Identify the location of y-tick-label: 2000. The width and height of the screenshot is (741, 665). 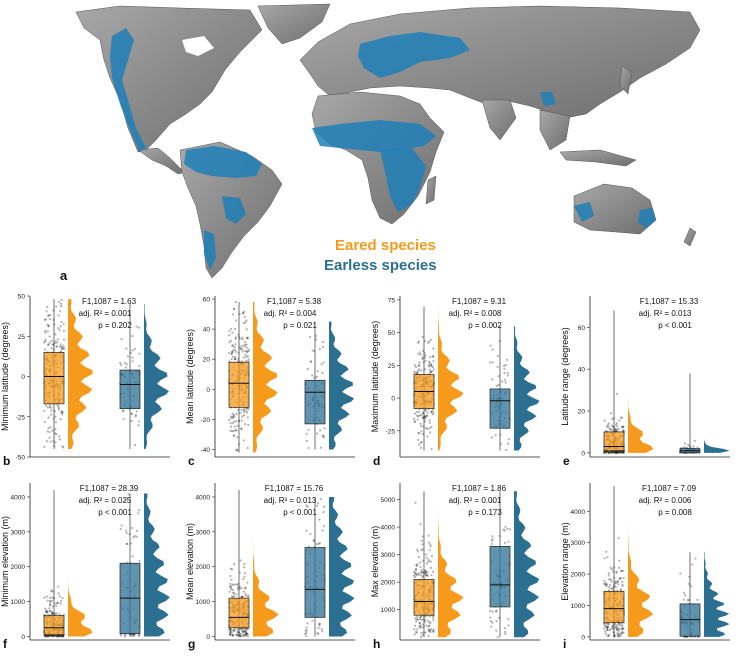
(388, 583).